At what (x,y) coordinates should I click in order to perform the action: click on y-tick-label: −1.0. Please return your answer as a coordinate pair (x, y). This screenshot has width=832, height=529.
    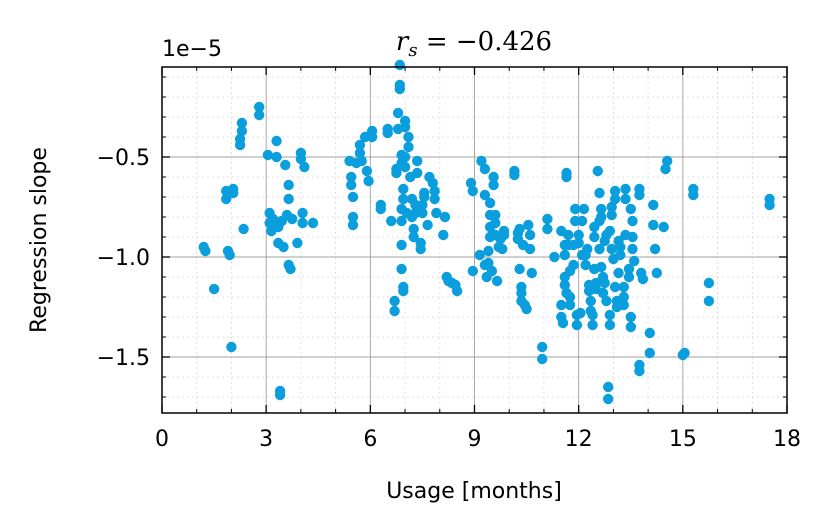
    Looking at the image, I should click on (123, 258).